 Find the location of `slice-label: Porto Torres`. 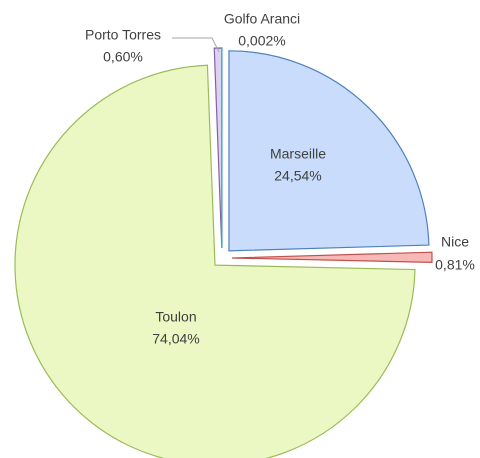

slice-label: Porto Torres is located at coordinates (123, 35).